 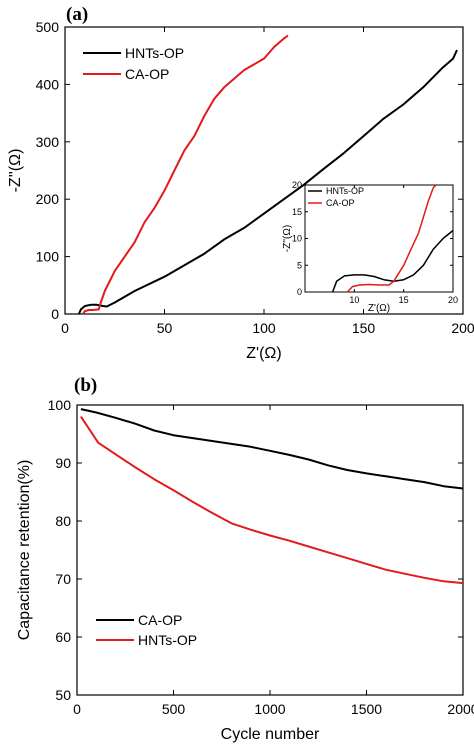 I want to click on y-tick-label: 15, so click(x=297, y=212).